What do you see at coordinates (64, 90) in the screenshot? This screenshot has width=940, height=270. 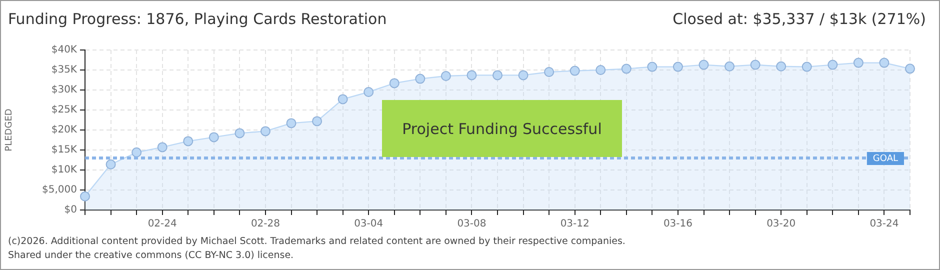 I see `y-tick-label: $30K` at bounding box center [64, 90].